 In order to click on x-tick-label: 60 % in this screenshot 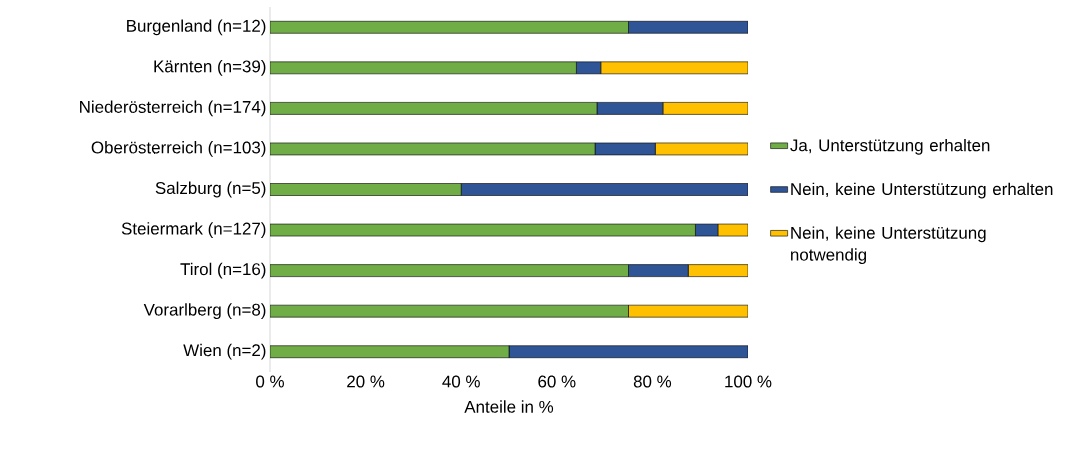, I will do `click(557, 381)`.